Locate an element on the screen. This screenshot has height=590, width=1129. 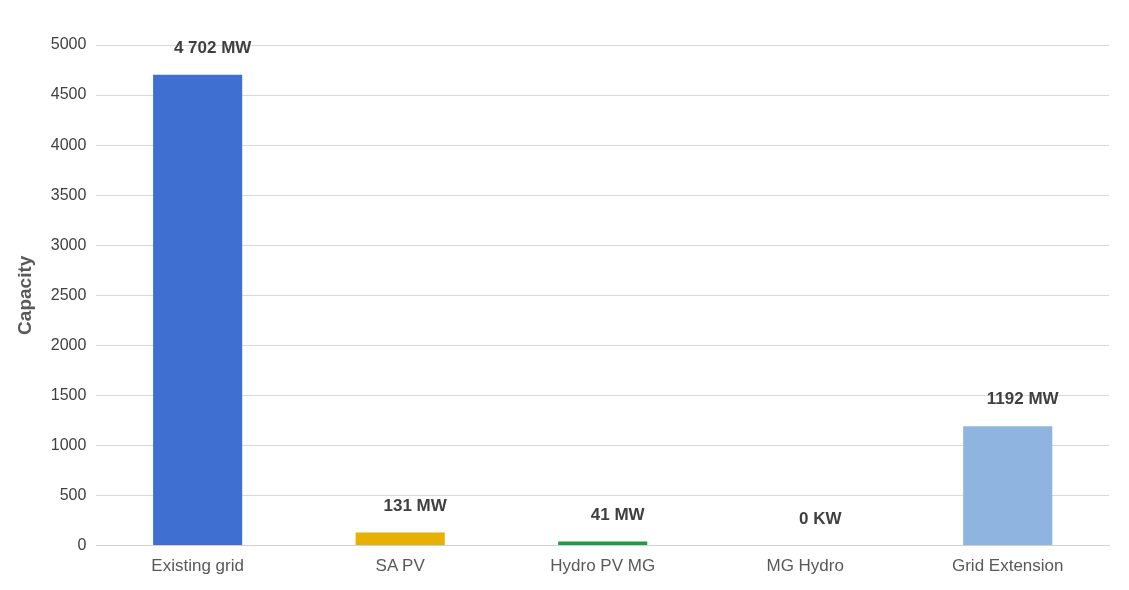
x-tick-label: Grid Extension is located at coordinates (1007, 566).